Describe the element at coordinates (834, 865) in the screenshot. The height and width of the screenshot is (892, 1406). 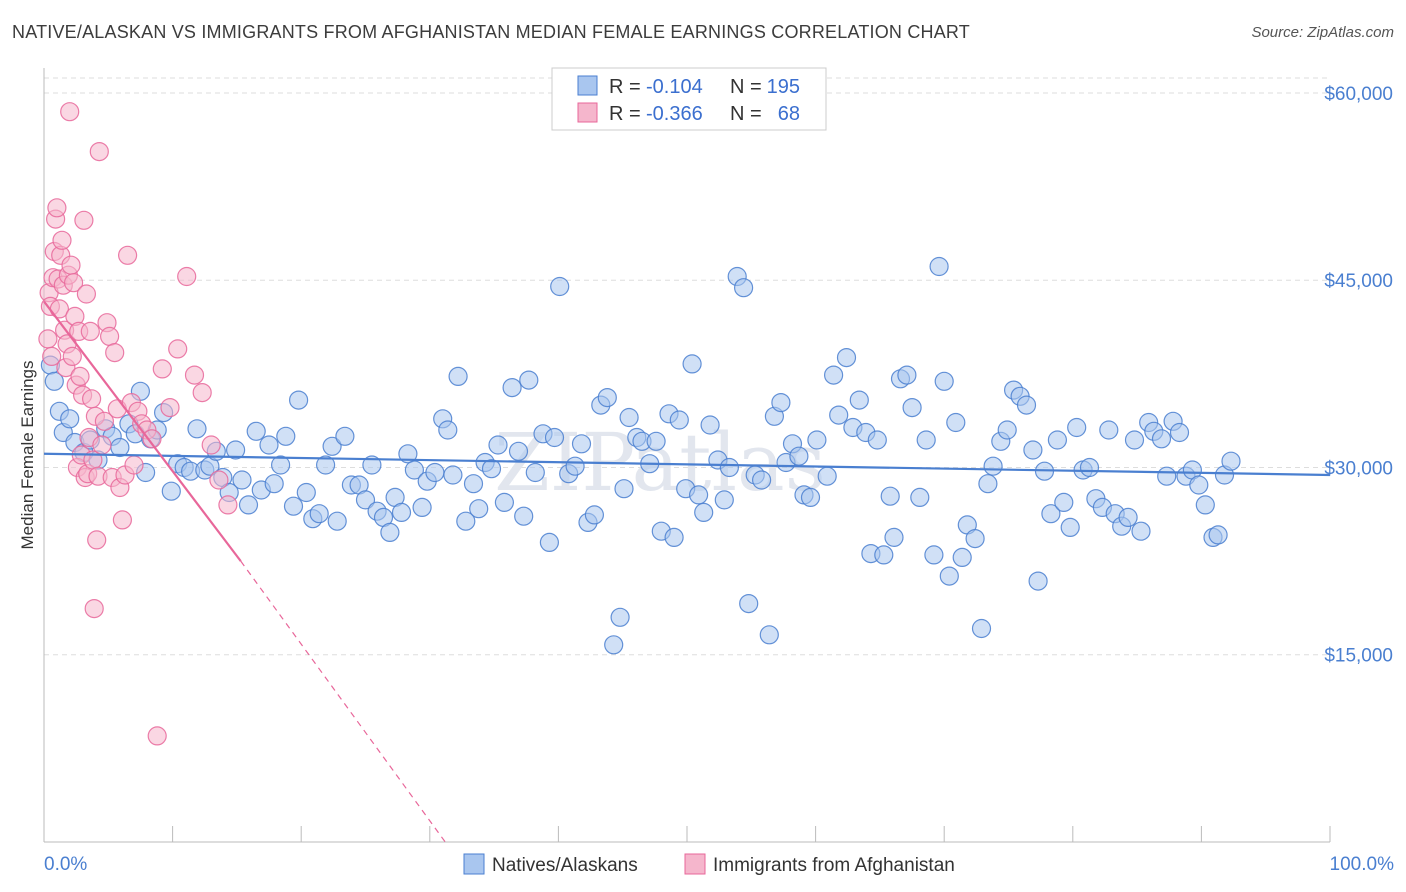
I see `bottom-legend-label-pink: Immigrants from Afghanistan` at that location.